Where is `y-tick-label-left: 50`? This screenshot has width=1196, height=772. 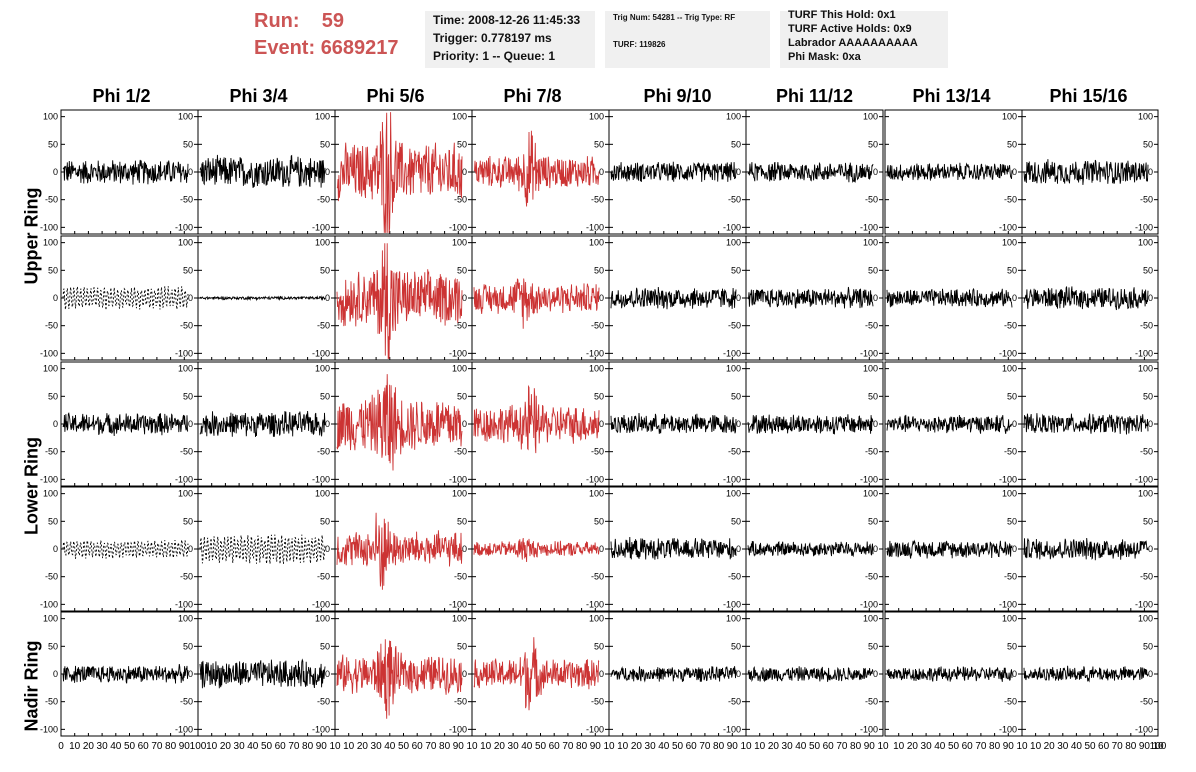 y-tick-label-left: 50 is located at coordinates (53, 521).